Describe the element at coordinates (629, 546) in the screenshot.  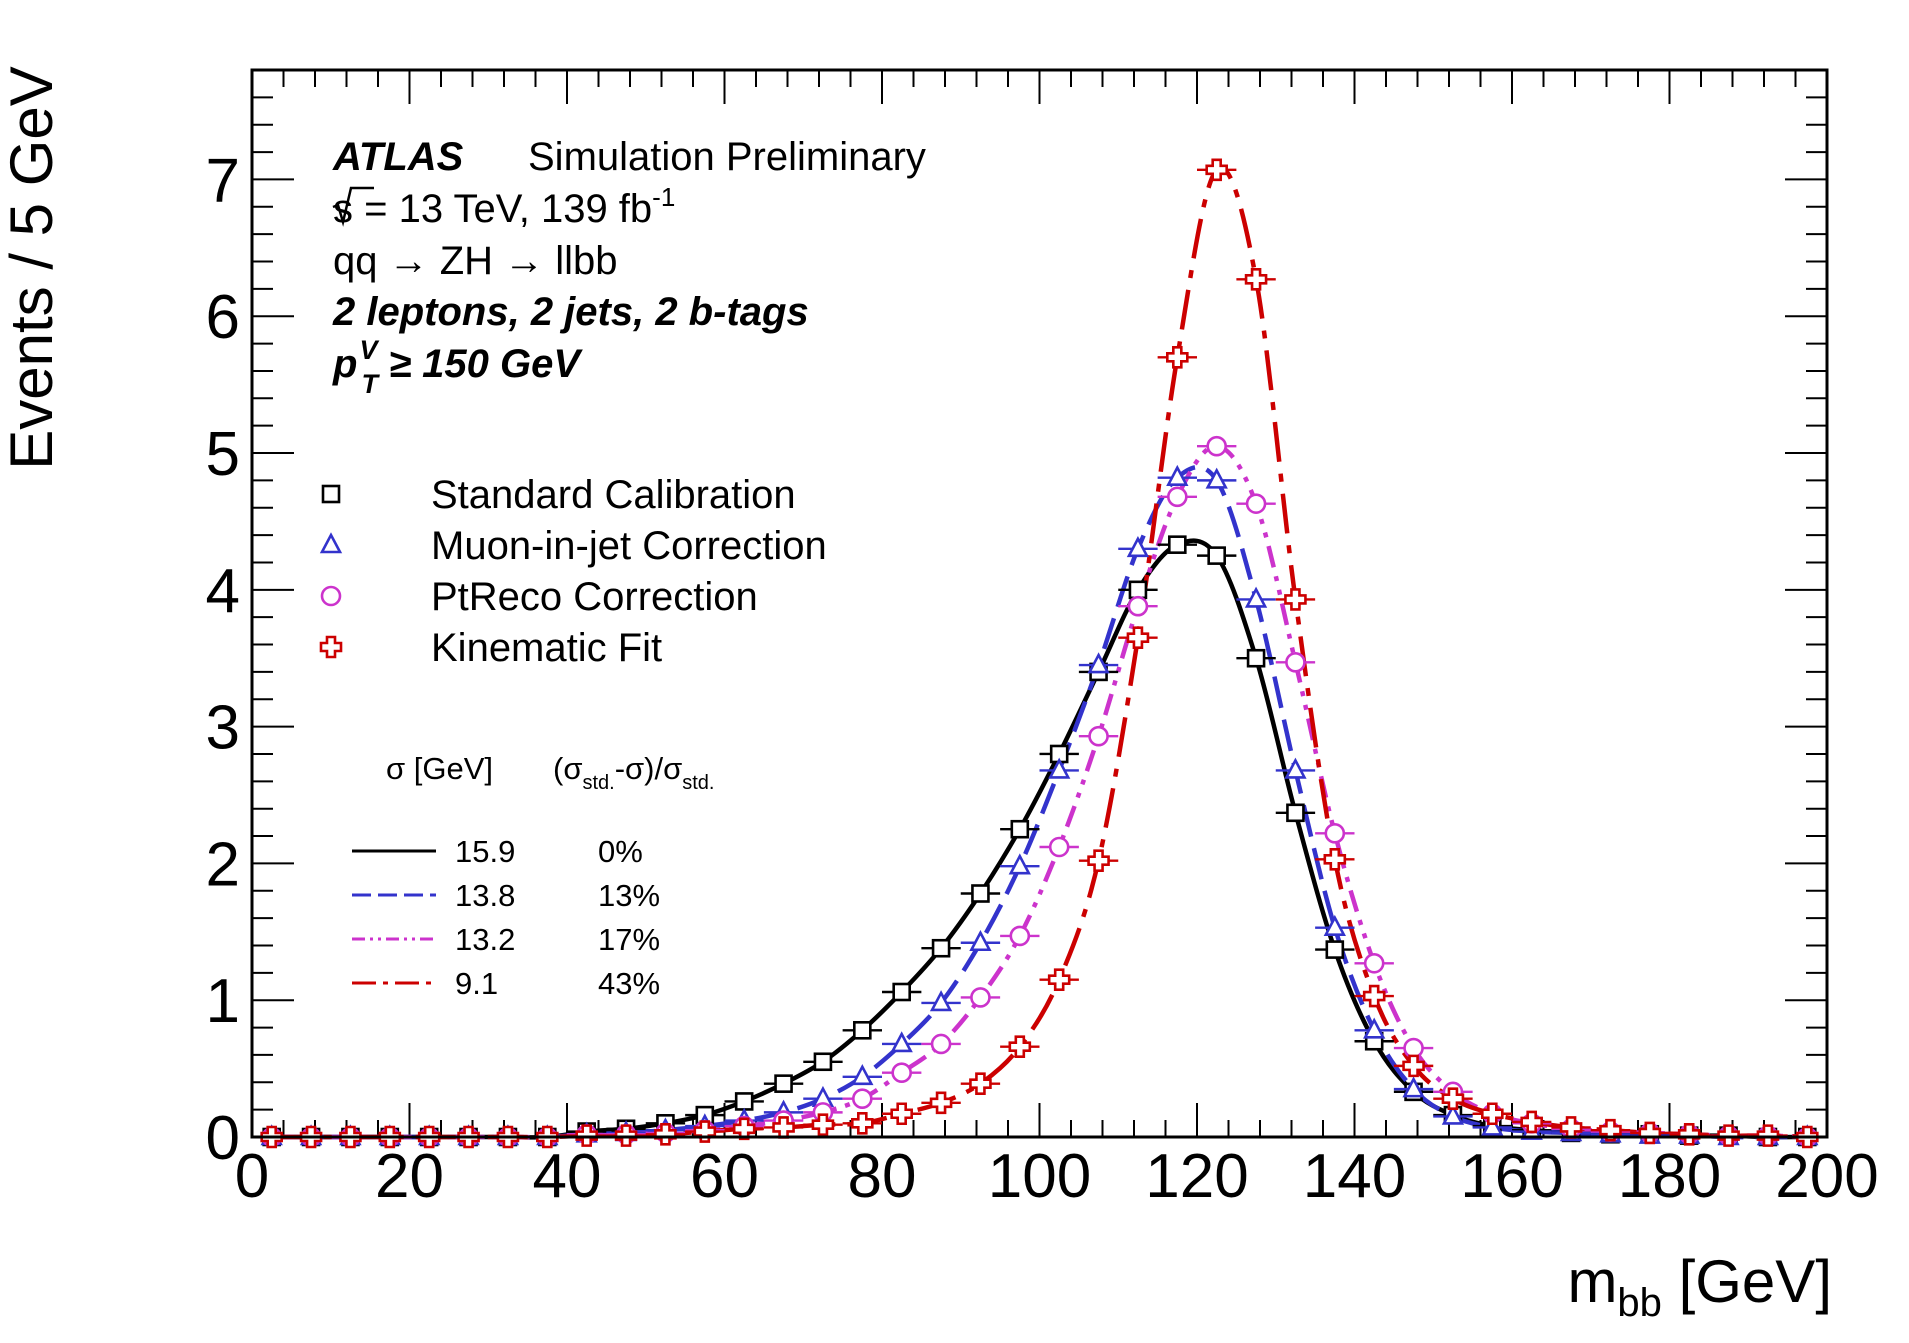
I see `legend-label: Muon-in-jet Correction` at that location.